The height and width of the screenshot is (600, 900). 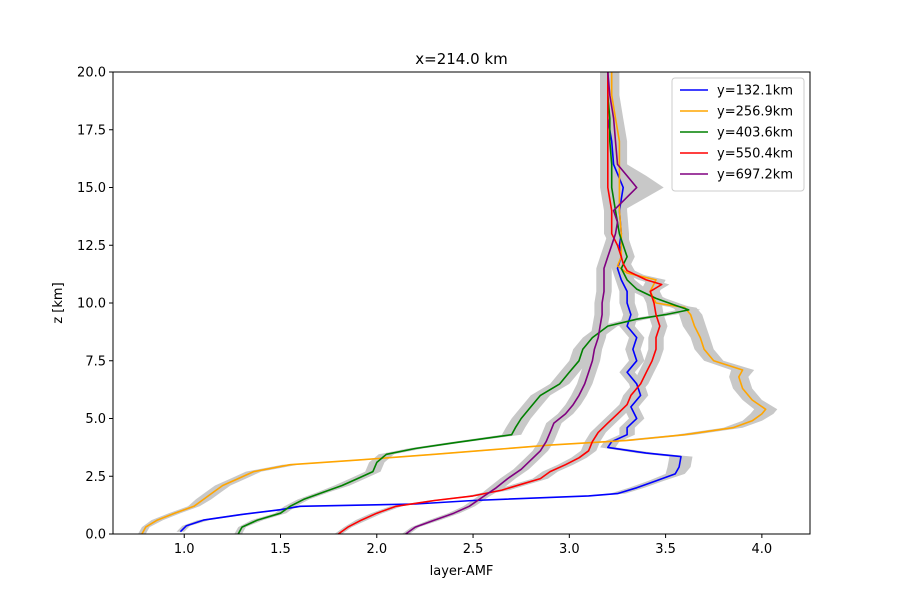 I want to click on x-tick-label: 1.0, so click(x=184, y=549).